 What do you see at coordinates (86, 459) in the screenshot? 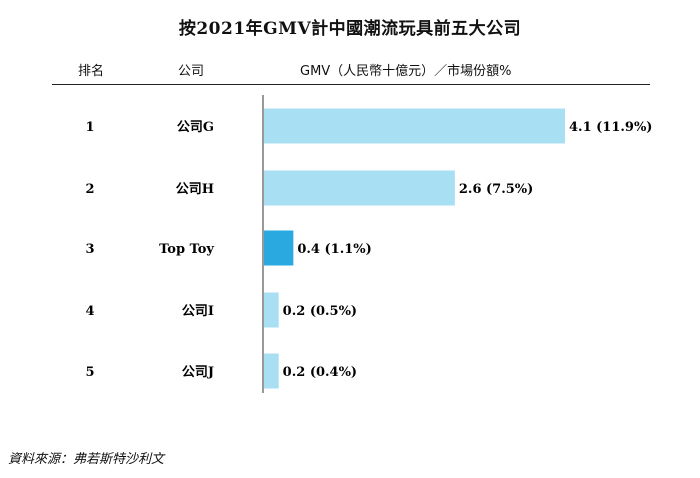
I see `source-note: 資料來源：弗若斯特沙利文` at bounding box center [86, 459].